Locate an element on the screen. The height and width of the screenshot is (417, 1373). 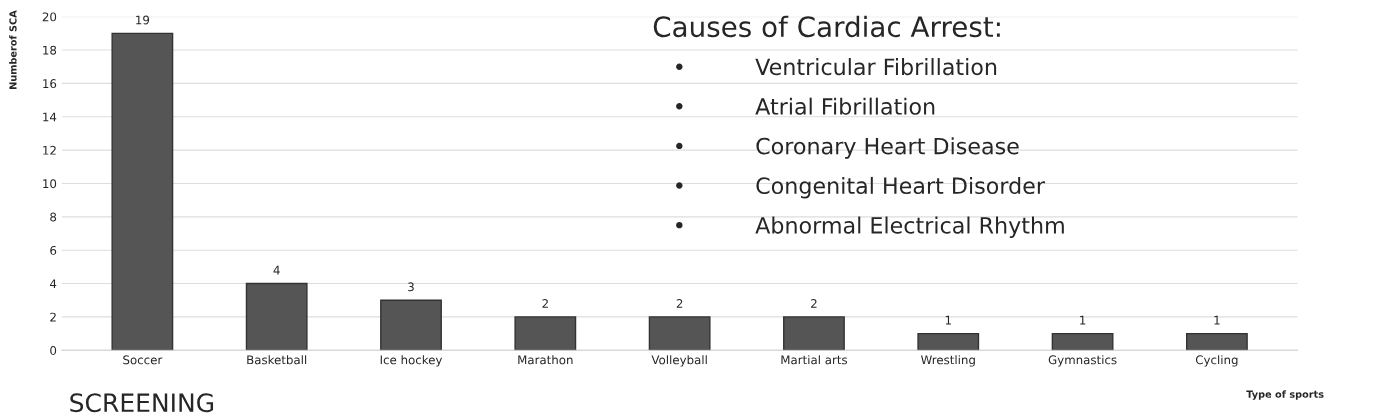
text: • Coronary Heart Disease is located at coordinates (847, 148).